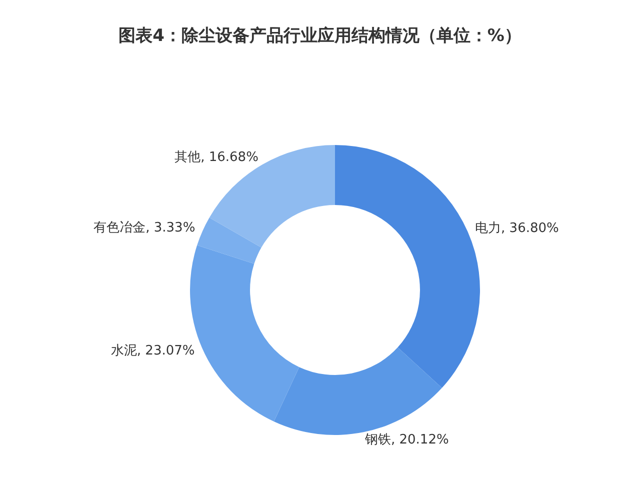 The image size is (640, 481). Describe the element at coordinates (152, 351) in the screenshot. I see `slice-label: 水泥, 23.07%` at that location.